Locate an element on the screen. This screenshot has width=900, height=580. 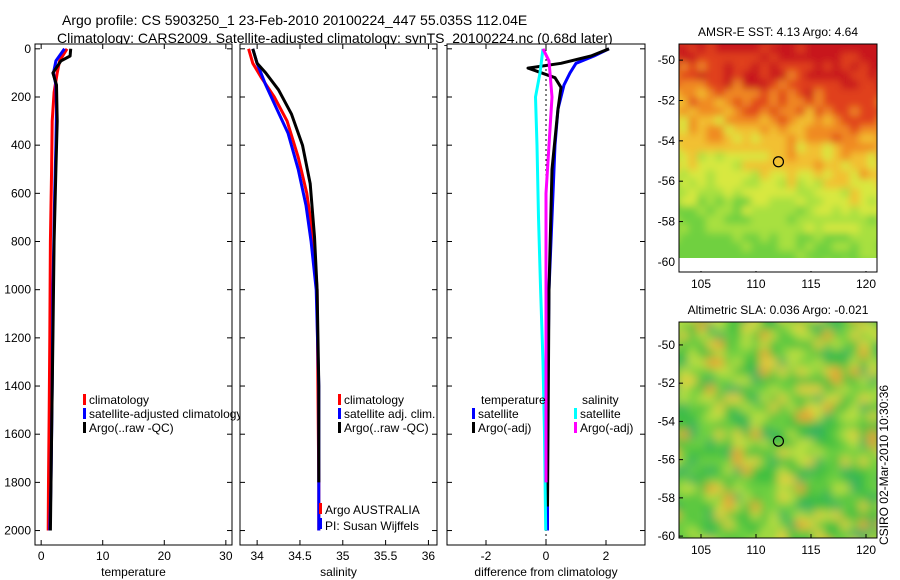
legend-label: climatology is located at coordinates (374, 400).